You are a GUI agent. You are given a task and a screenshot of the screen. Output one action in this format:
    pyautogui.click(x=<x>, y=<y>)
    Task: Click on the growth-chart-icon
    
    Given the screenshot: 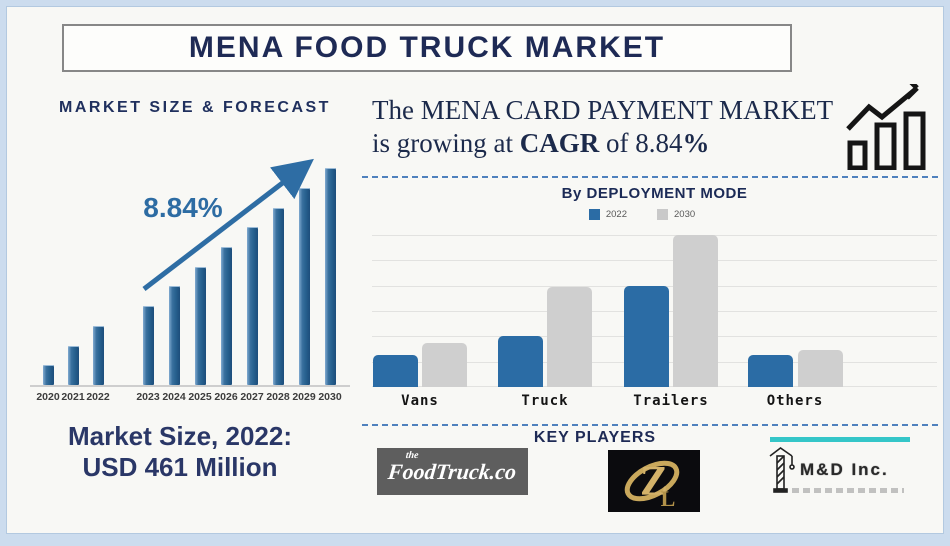 What is the action you would take?
    pyautogui.click(x=886, y=127)
    